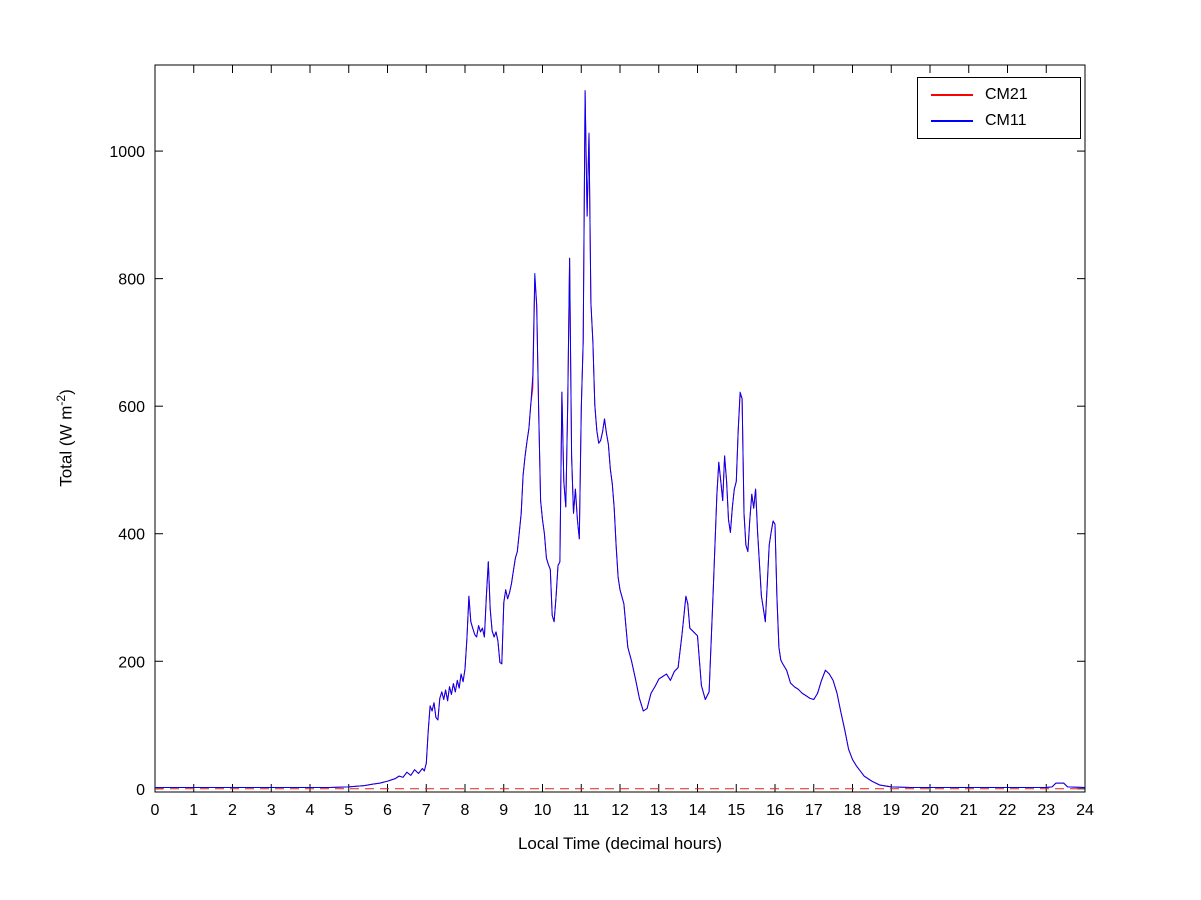  I want to click on legend-label-cm11: CM11, so click(1006, 120).